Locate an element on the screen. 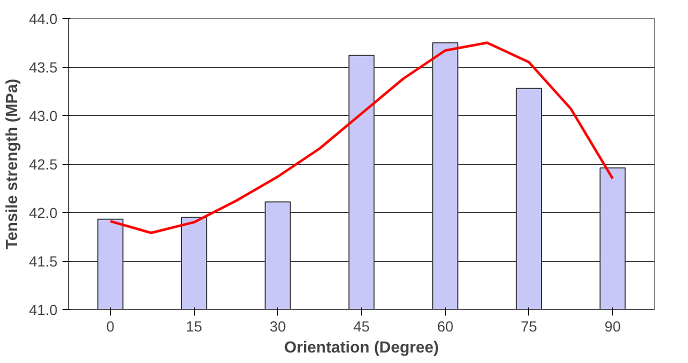 This screenshot has height=363, width=688. y-tick-label: 44.0 is located at coordinates (43, 20).